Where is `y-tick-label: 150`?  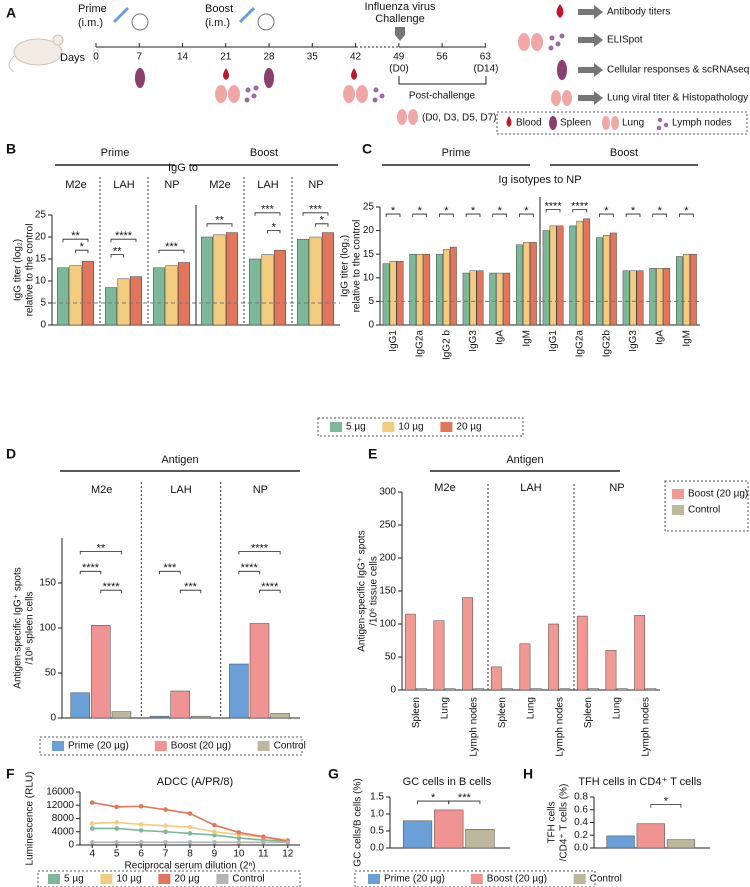 y-tick-label: 150 is located at coordinates (387, 591).